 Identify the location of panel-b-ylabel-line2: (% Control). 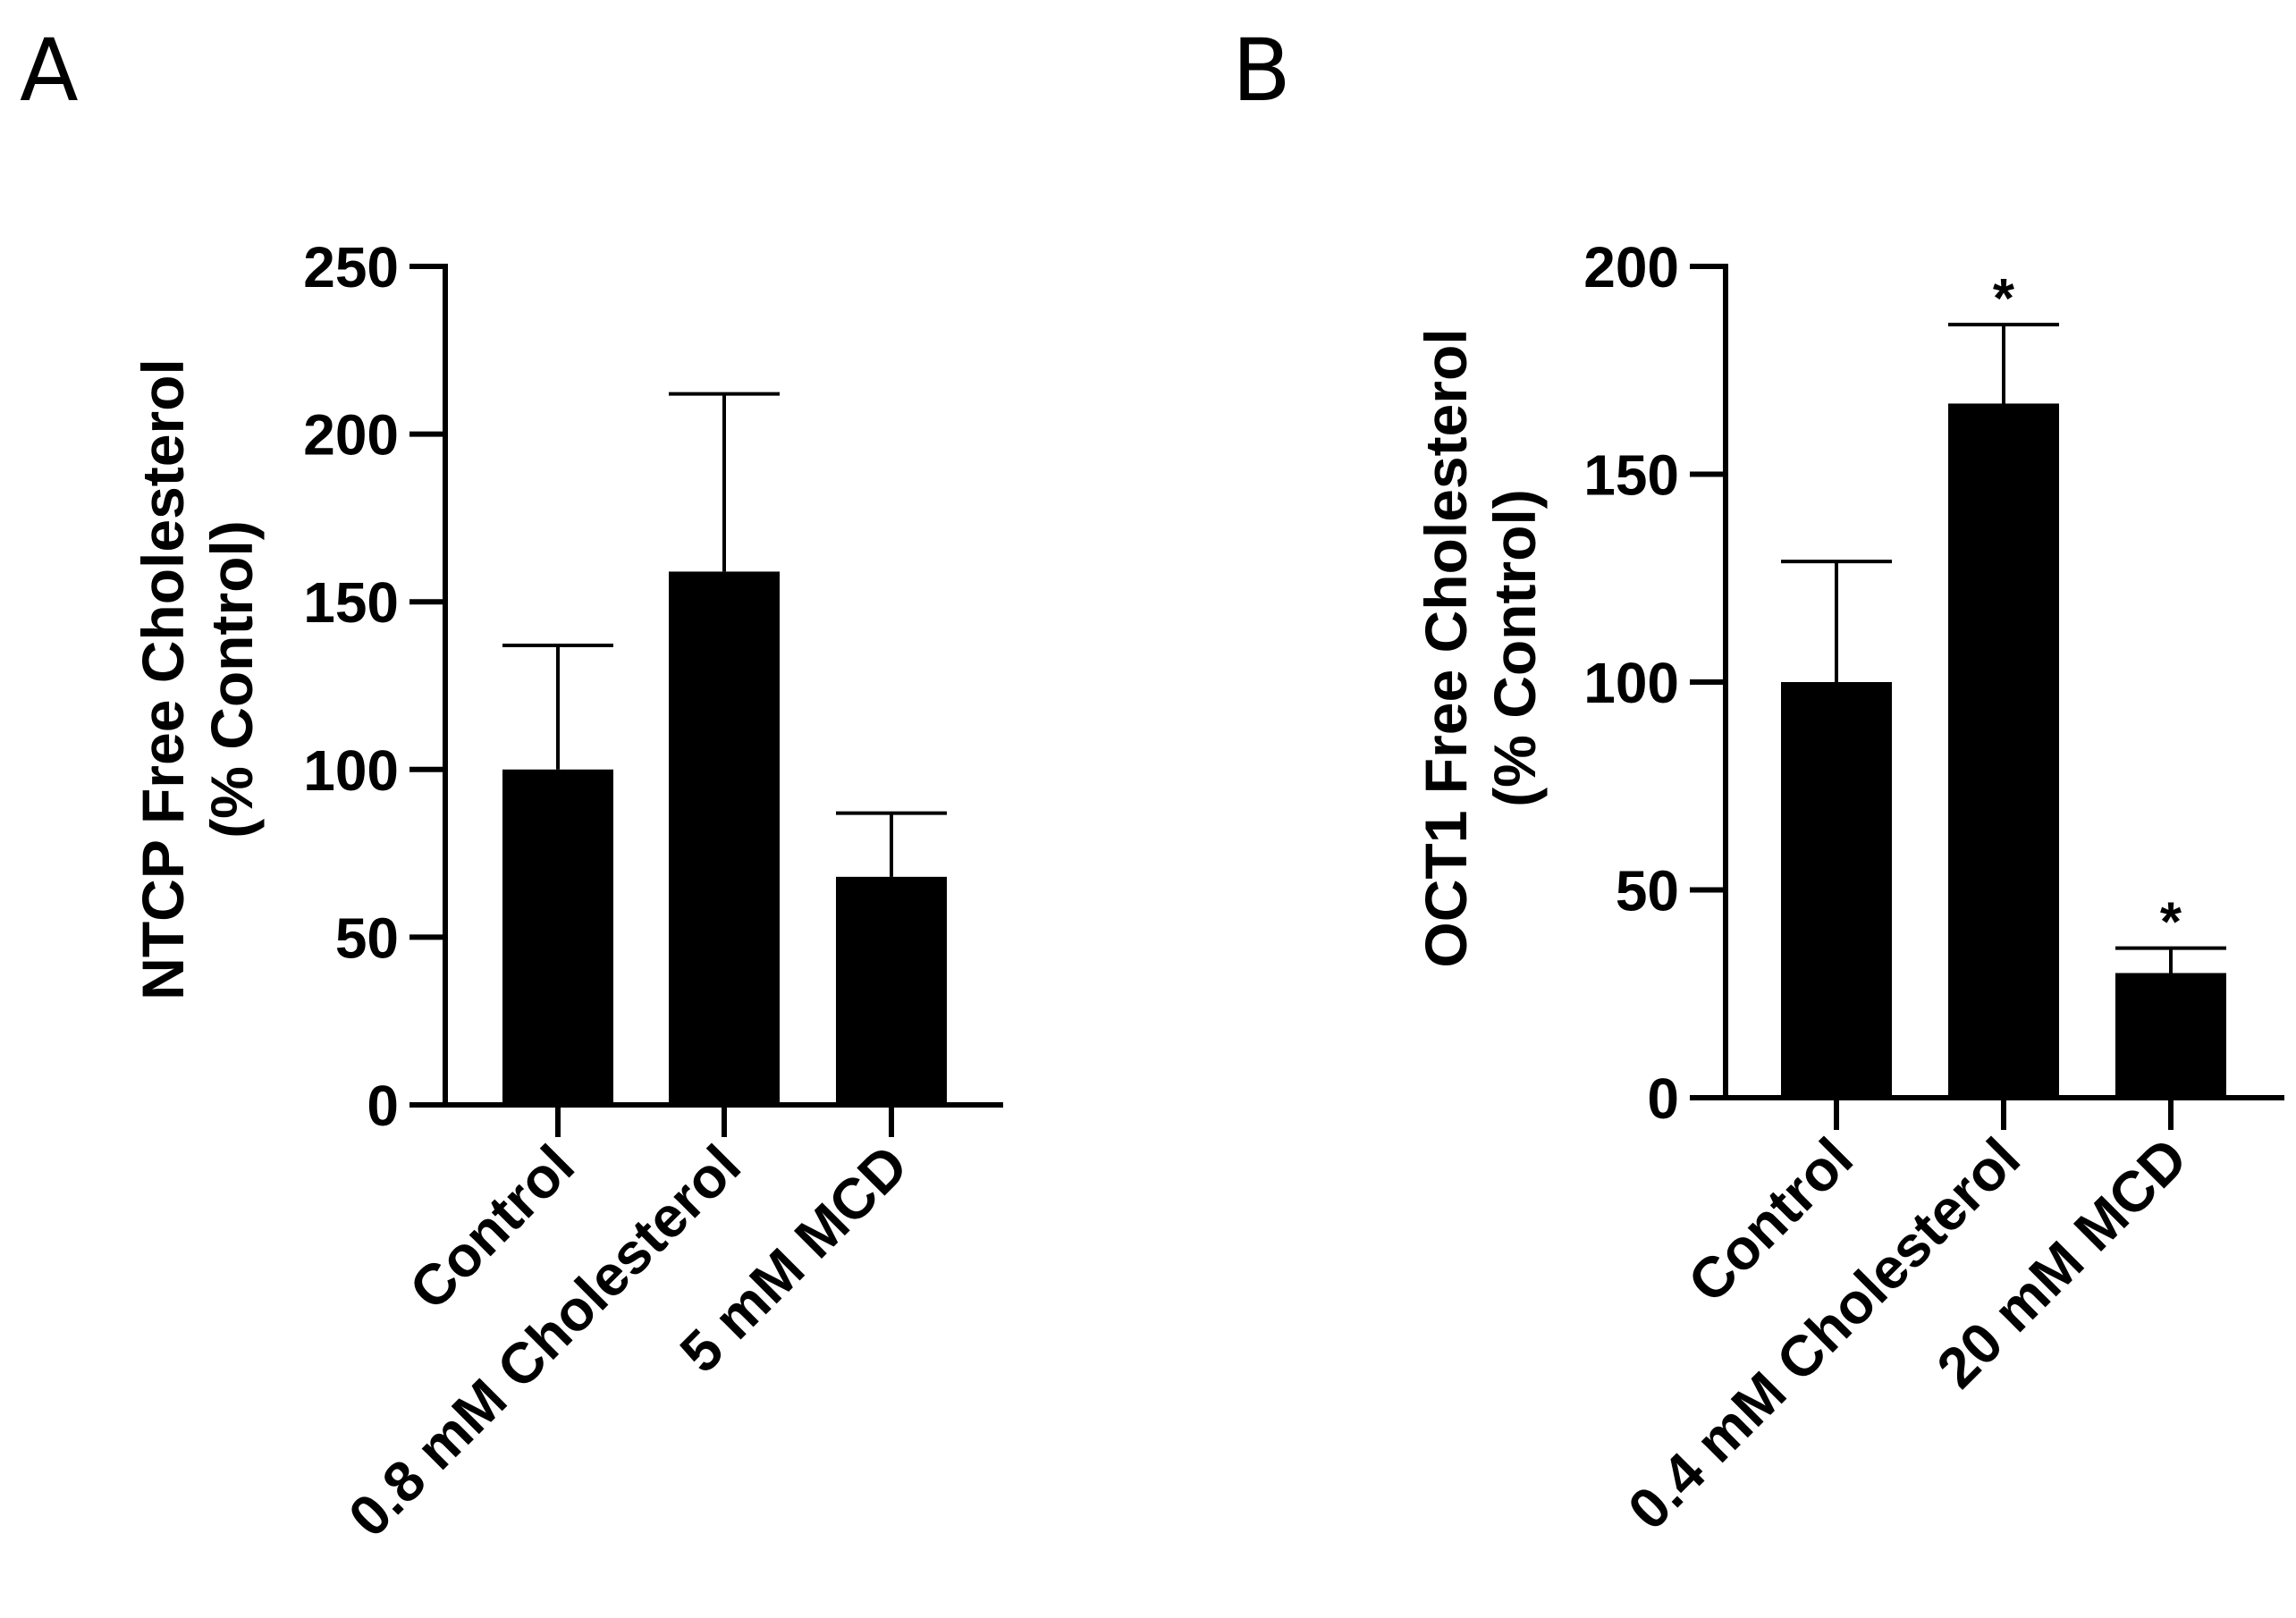
(1514, 648).